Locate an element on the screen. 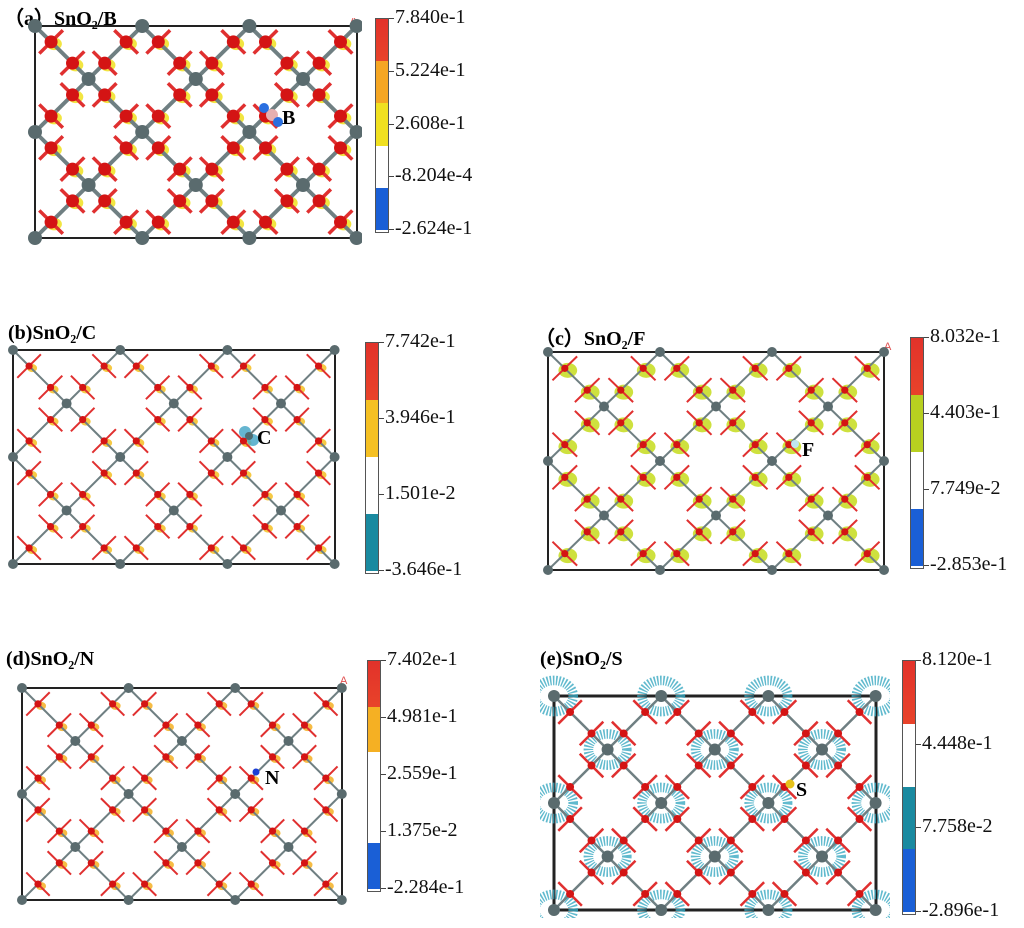  lattice-e is located at coordinates (715, 796).